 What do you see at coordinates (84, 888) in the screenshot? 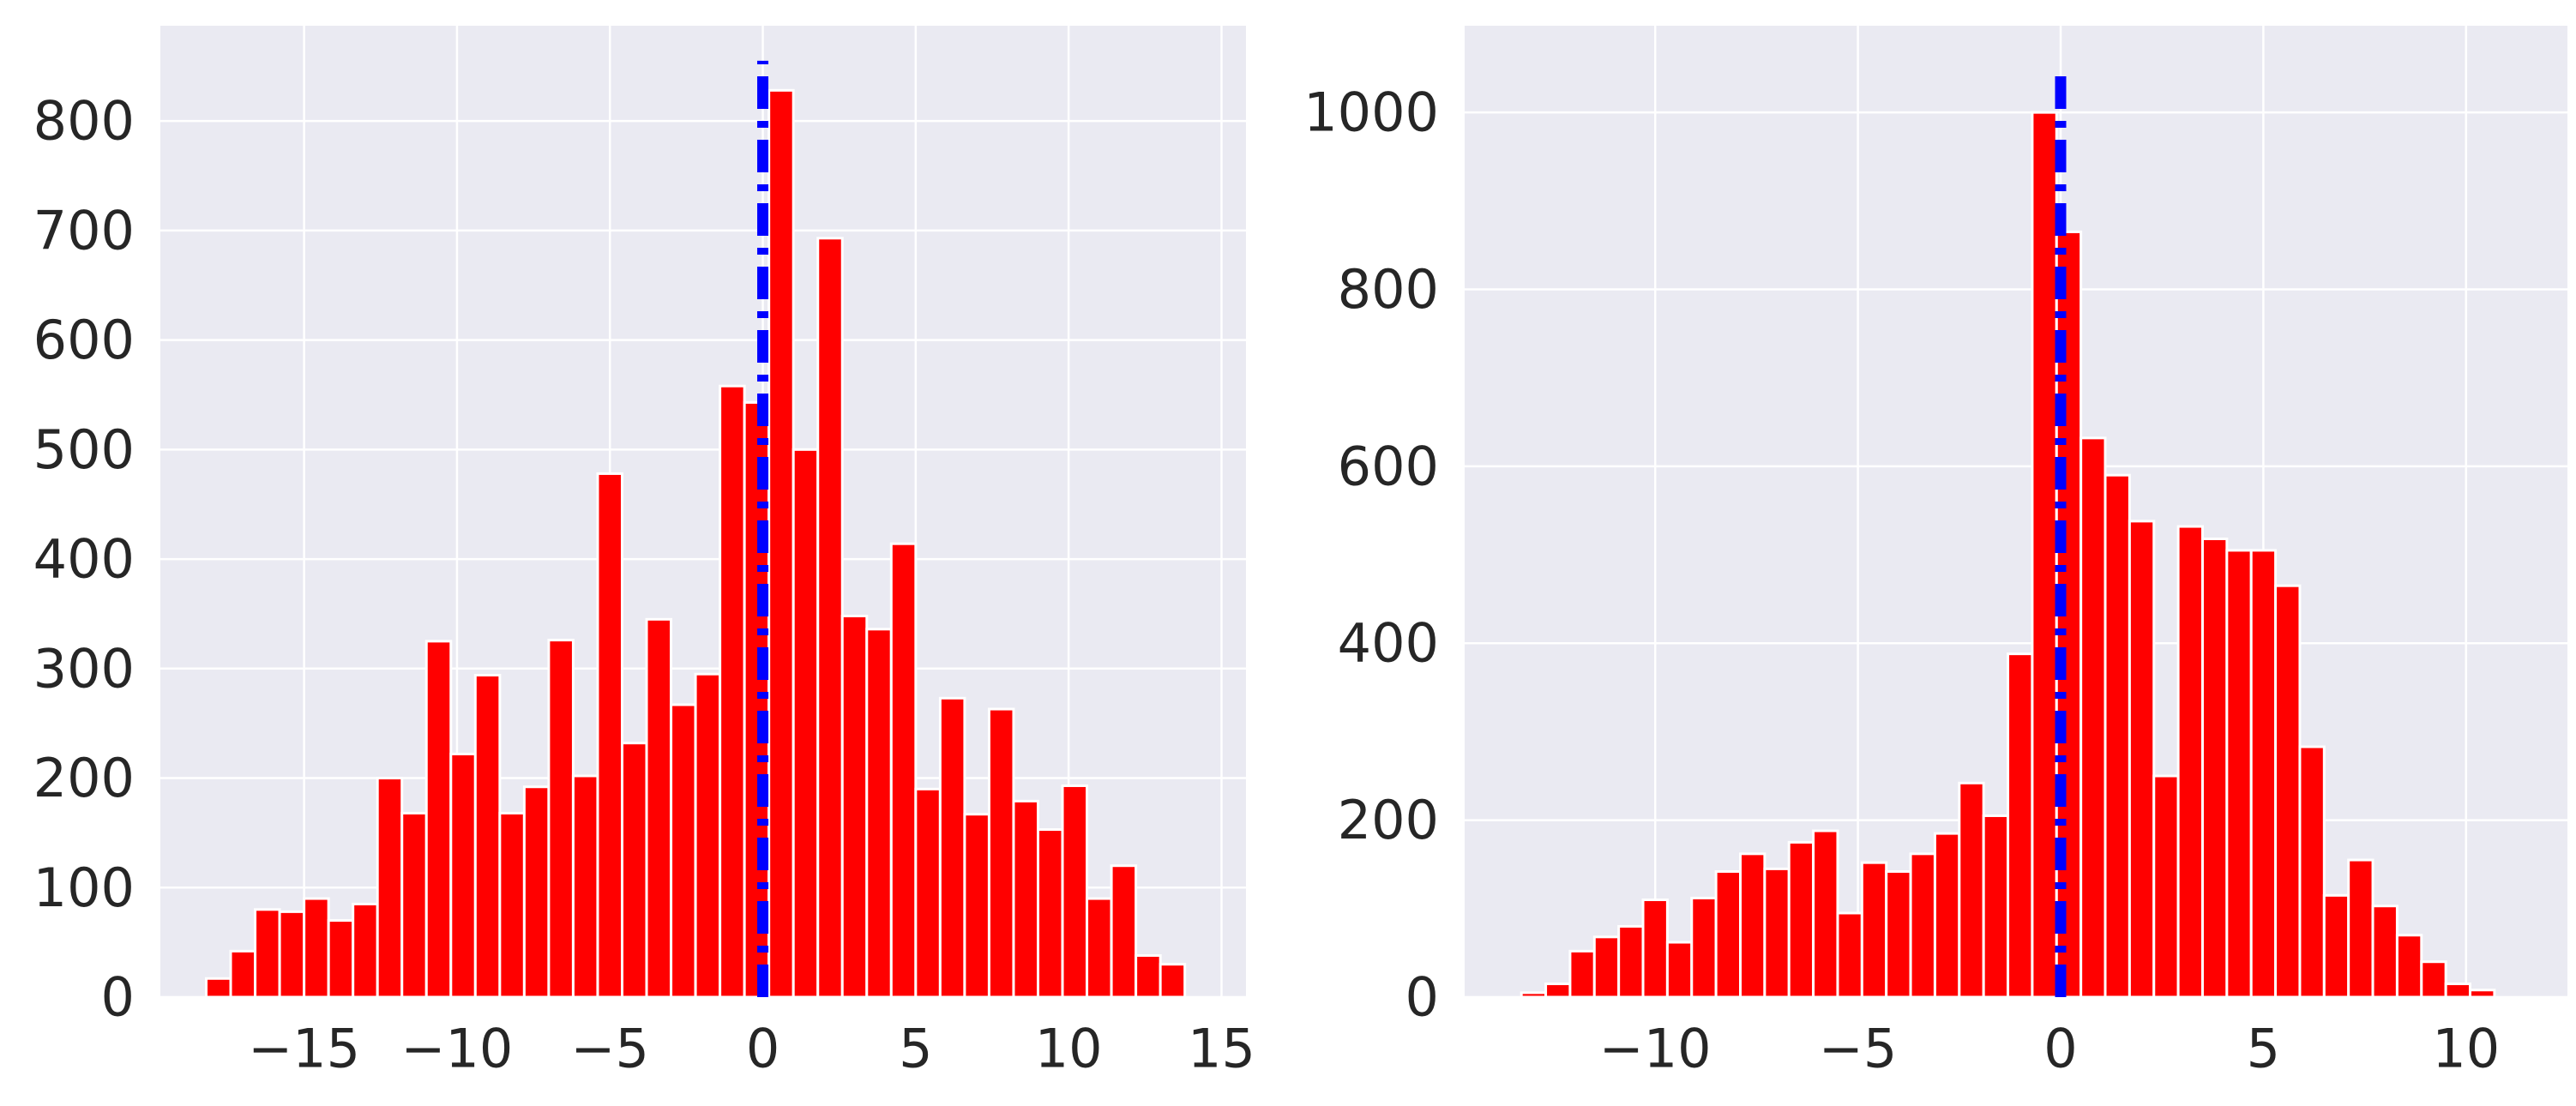
I see `y-tick-label: 100` at bounding box center [84, 888].